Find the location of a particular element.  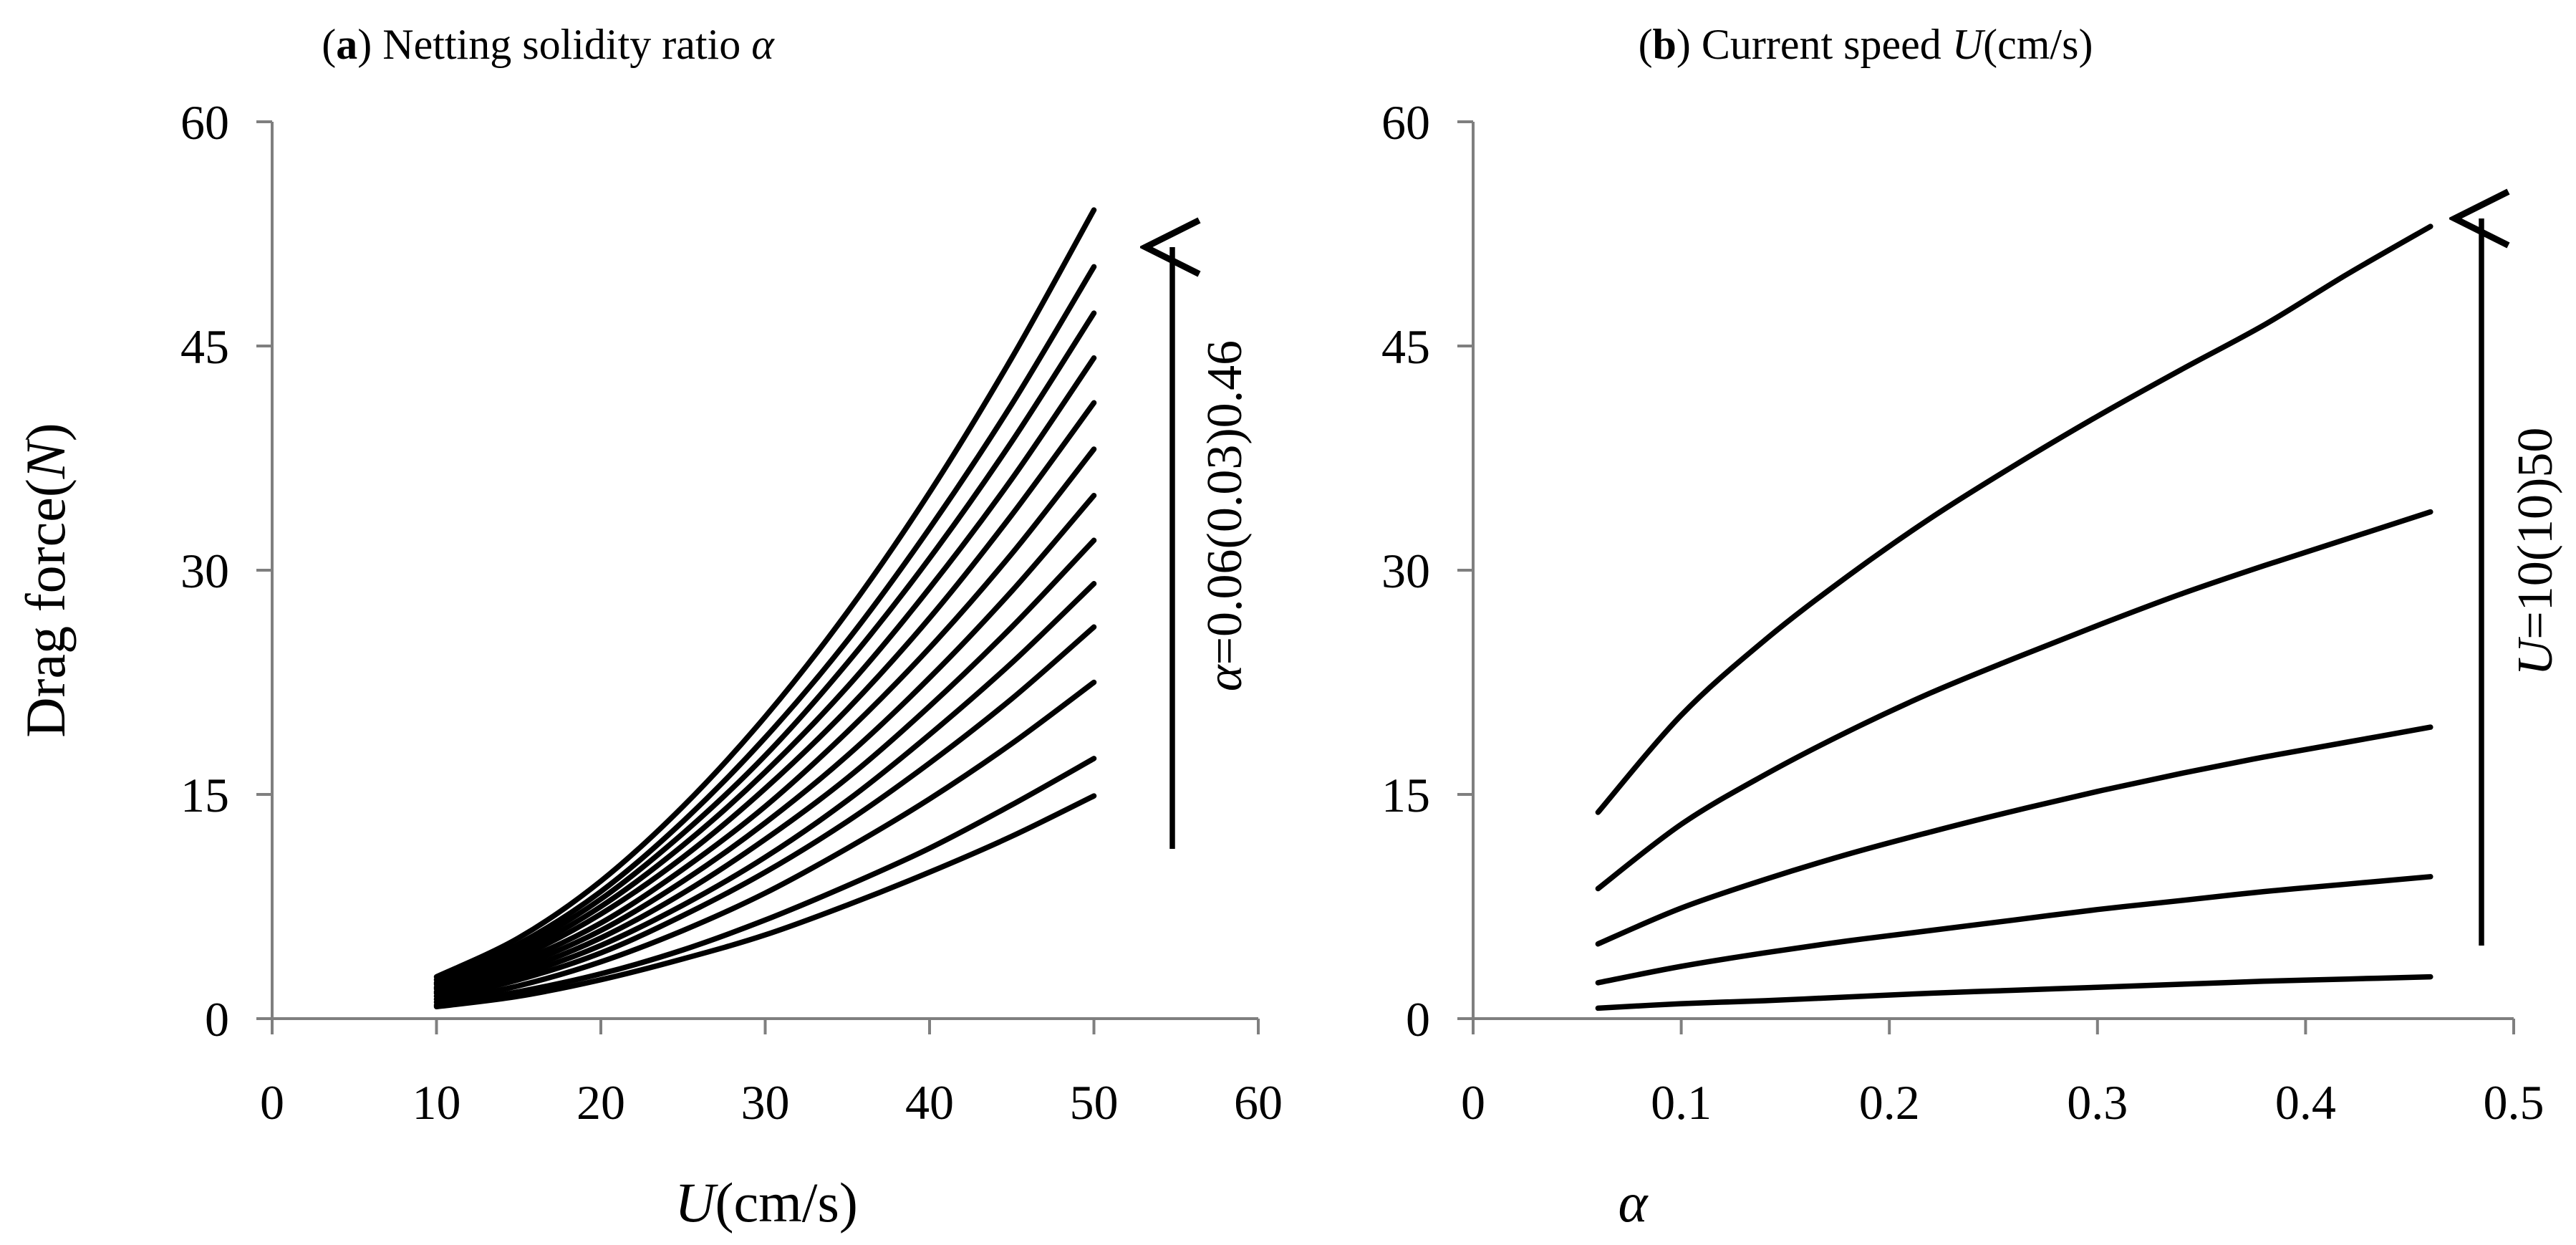

panel-a-y-tick-label: 45 is located at coordinates (204, 346).